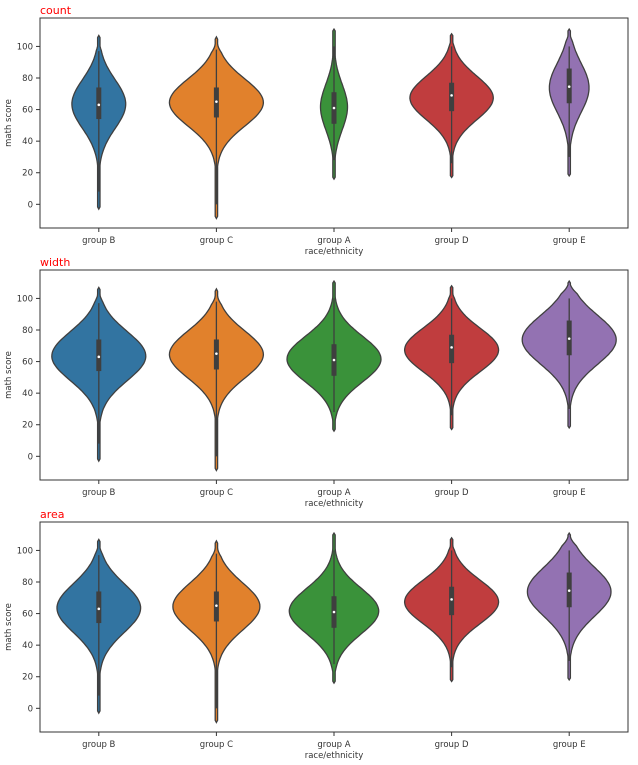 This screenshot has width=638, height=765. Describe the element at coordinates (56, 10) in the screenshot. I see `subplot-title: count` at that location.